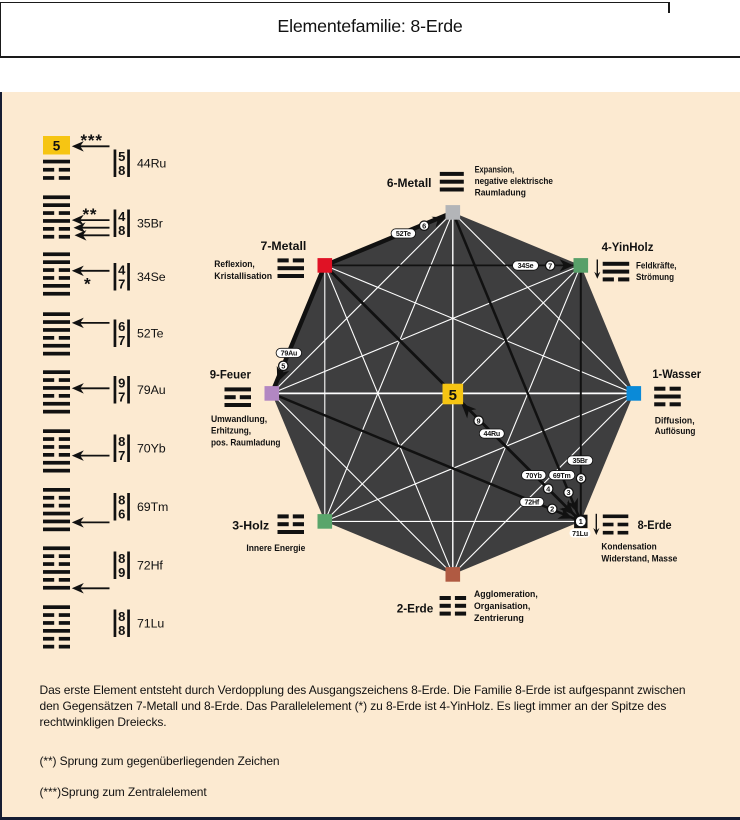 The image size is (740, 820). What do you see at coordinates (415, 609) in the screenshot?
I see `svg-text: 2-Erde` at bounding box center [415, 609].